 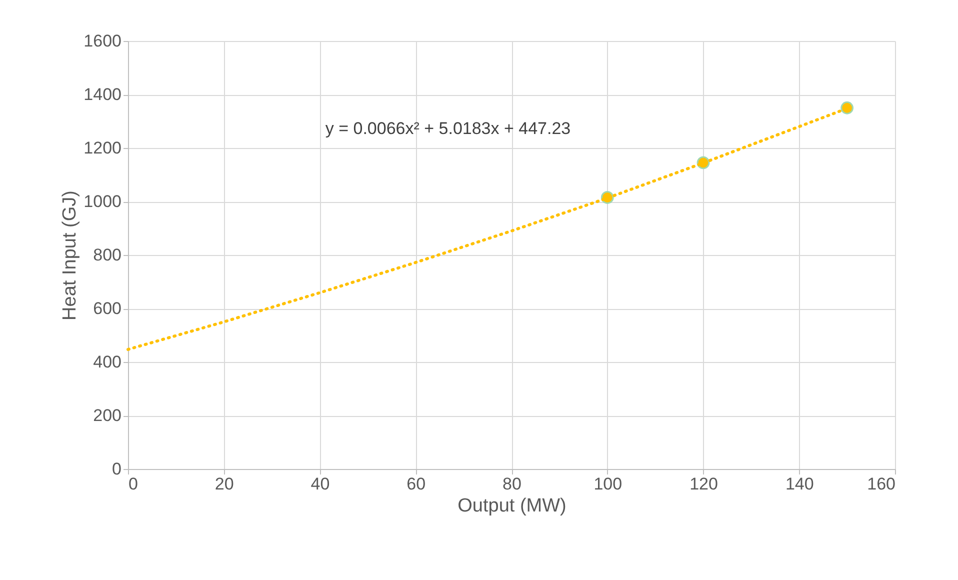 What do you see at coordinates (107, 308) in the screenshot?
I see `y-tick-label: 600` at bounding box center [107, 308].